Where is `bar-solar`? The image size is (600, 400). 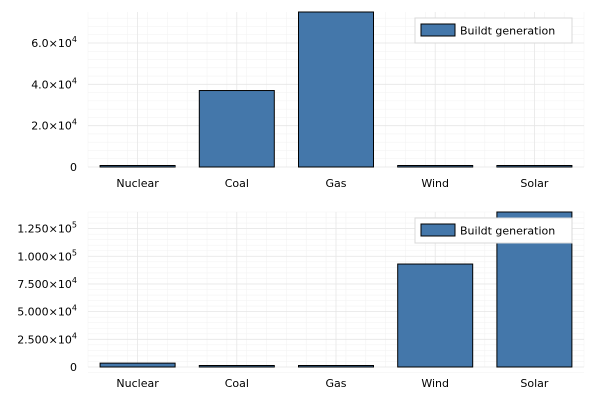
bar-solar is located at coordinates (534, 166).